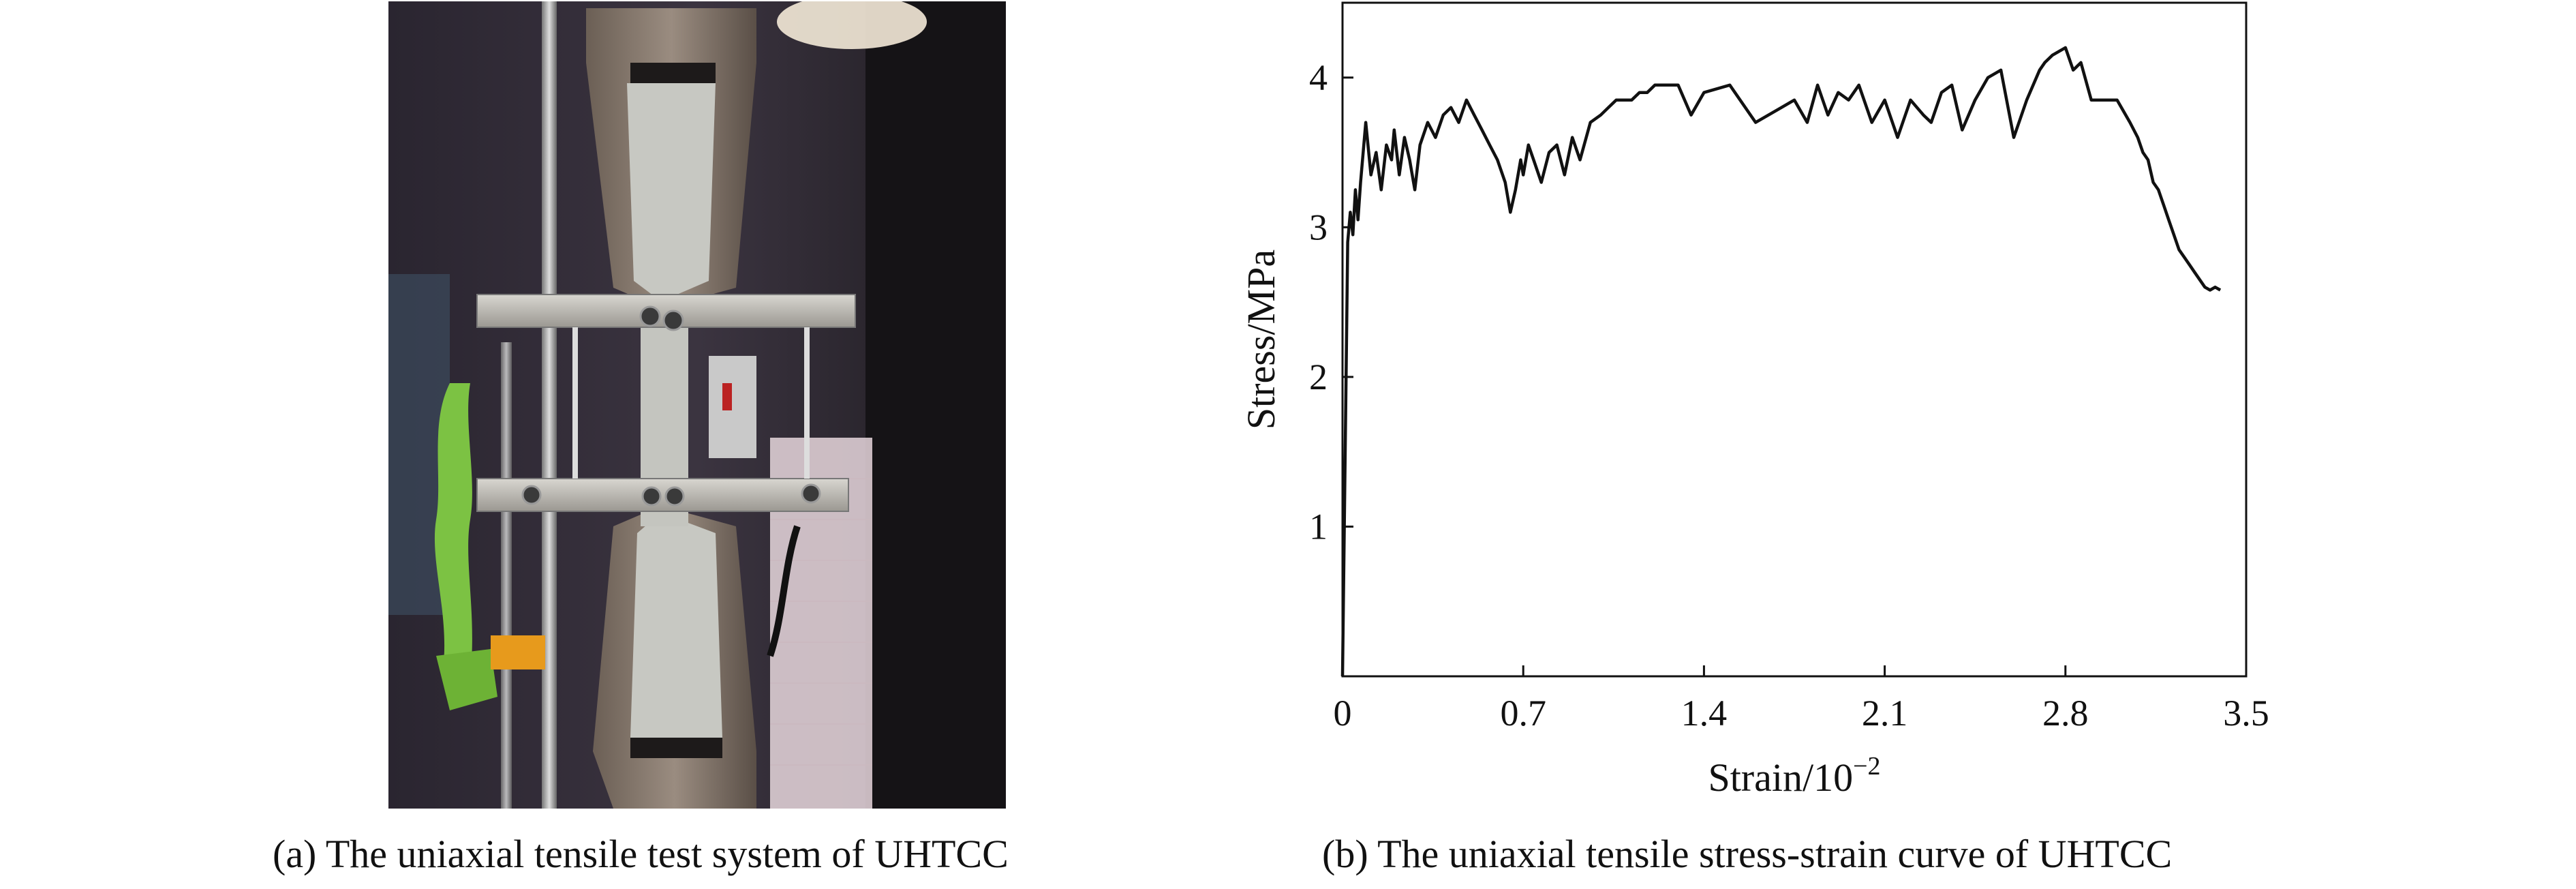  I want to click on x-tick-label: 2.1, so click(1885, 714).